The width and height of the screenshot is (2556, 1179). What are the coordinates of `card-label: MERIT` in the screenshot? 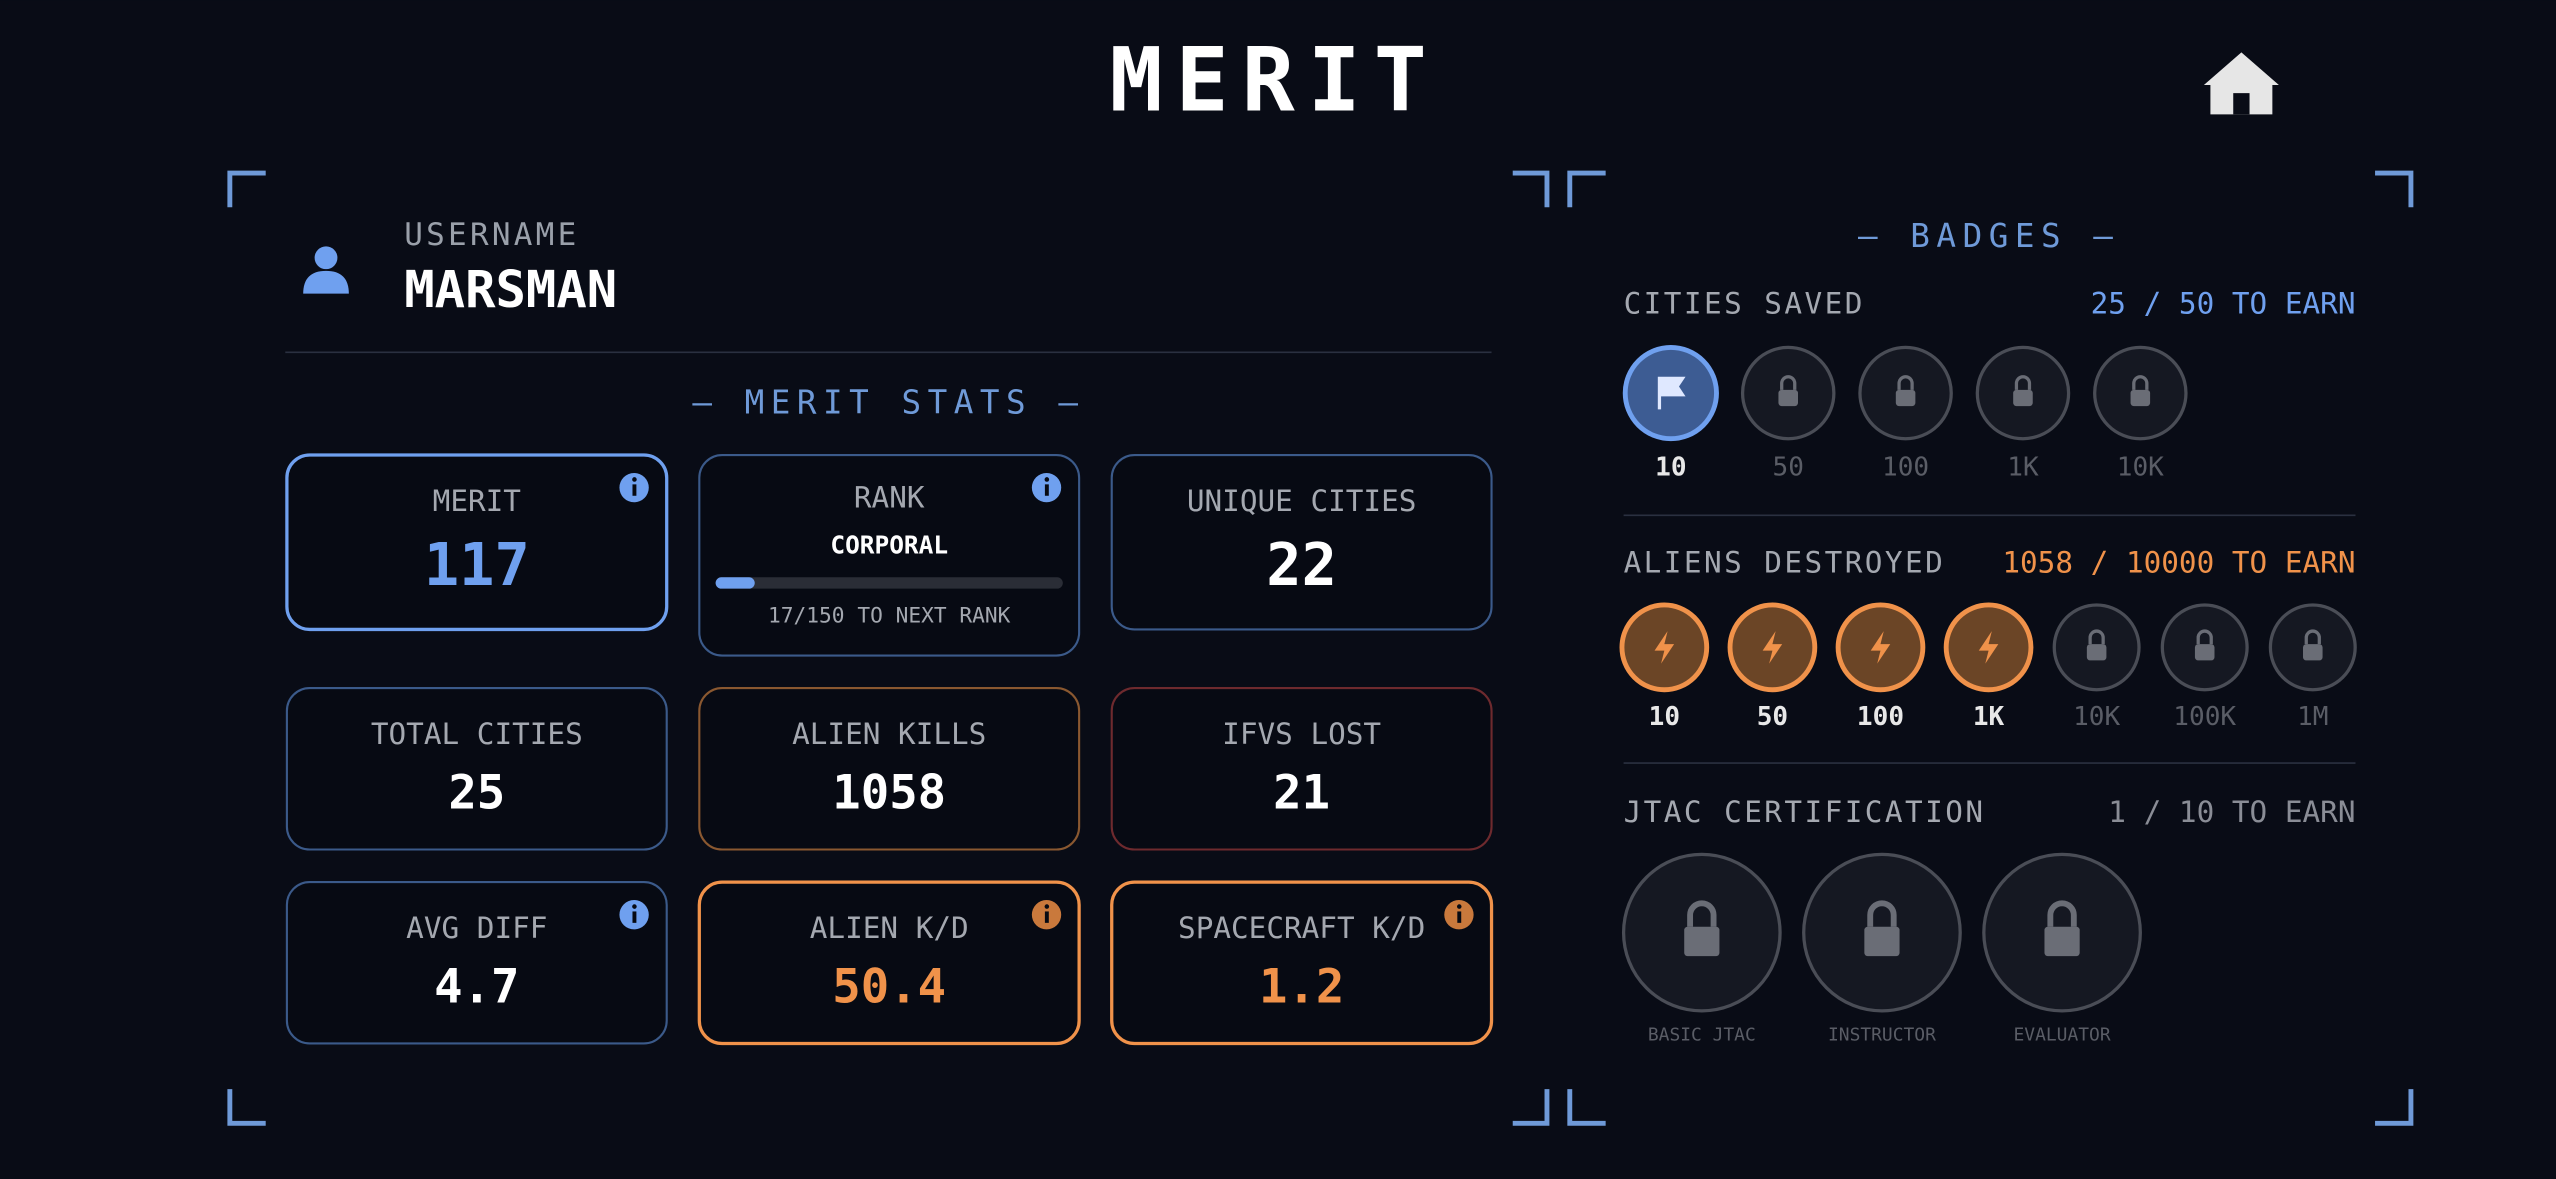 It's located at (477, 501).